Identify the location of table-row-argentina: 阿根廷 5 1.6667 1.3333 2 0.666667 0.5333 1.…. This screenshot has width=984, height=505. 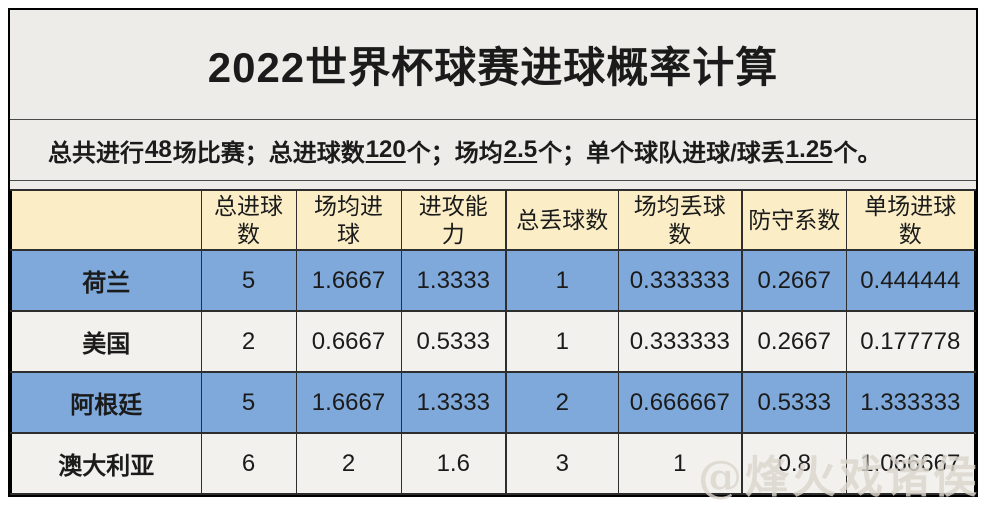
(493, 402).